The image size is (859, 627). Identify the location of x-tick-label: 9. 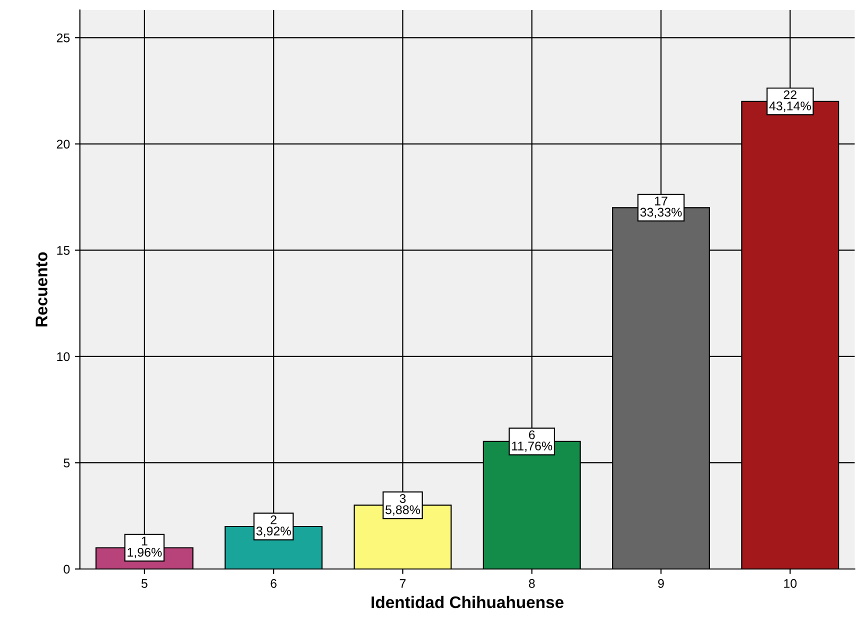
(661, 583).